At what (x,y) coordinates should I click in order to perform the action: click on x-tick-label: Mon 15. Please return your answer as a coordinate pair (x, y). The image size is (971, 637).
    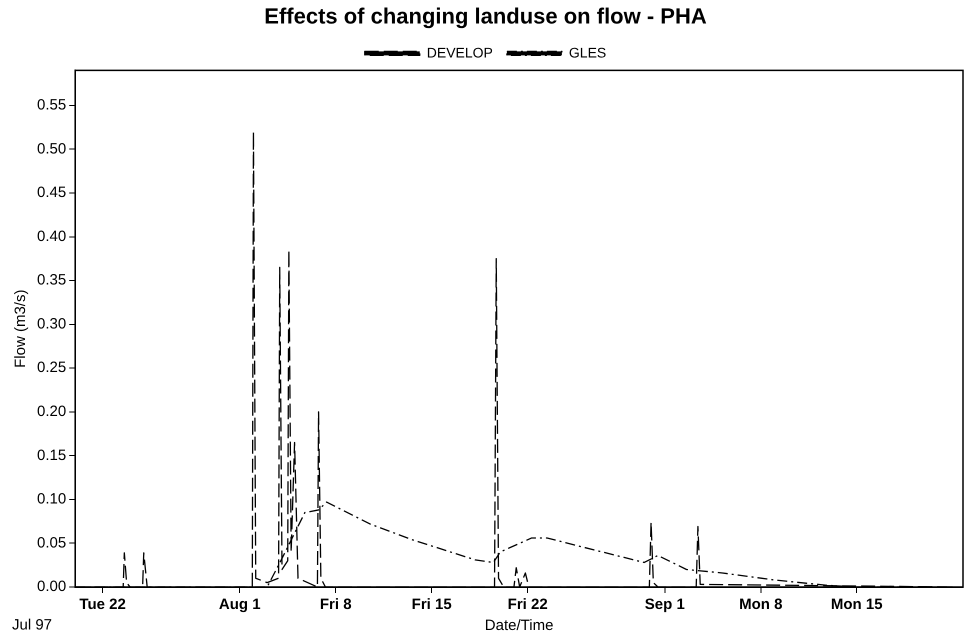
    Looking at the image, I should click on (856, 605).